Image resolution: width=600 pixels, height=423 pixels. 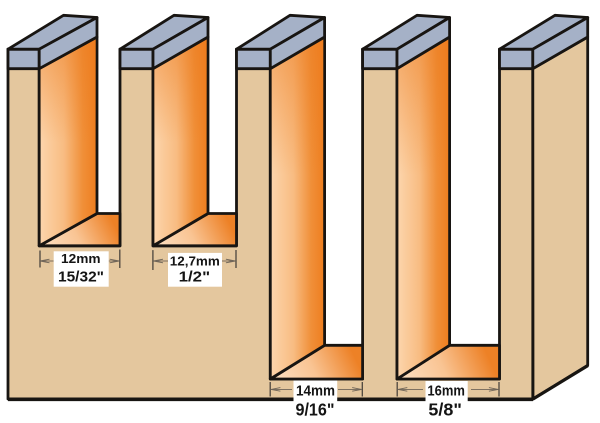 I want to click on svg-text: 12mm, so click(x=81, y=258).